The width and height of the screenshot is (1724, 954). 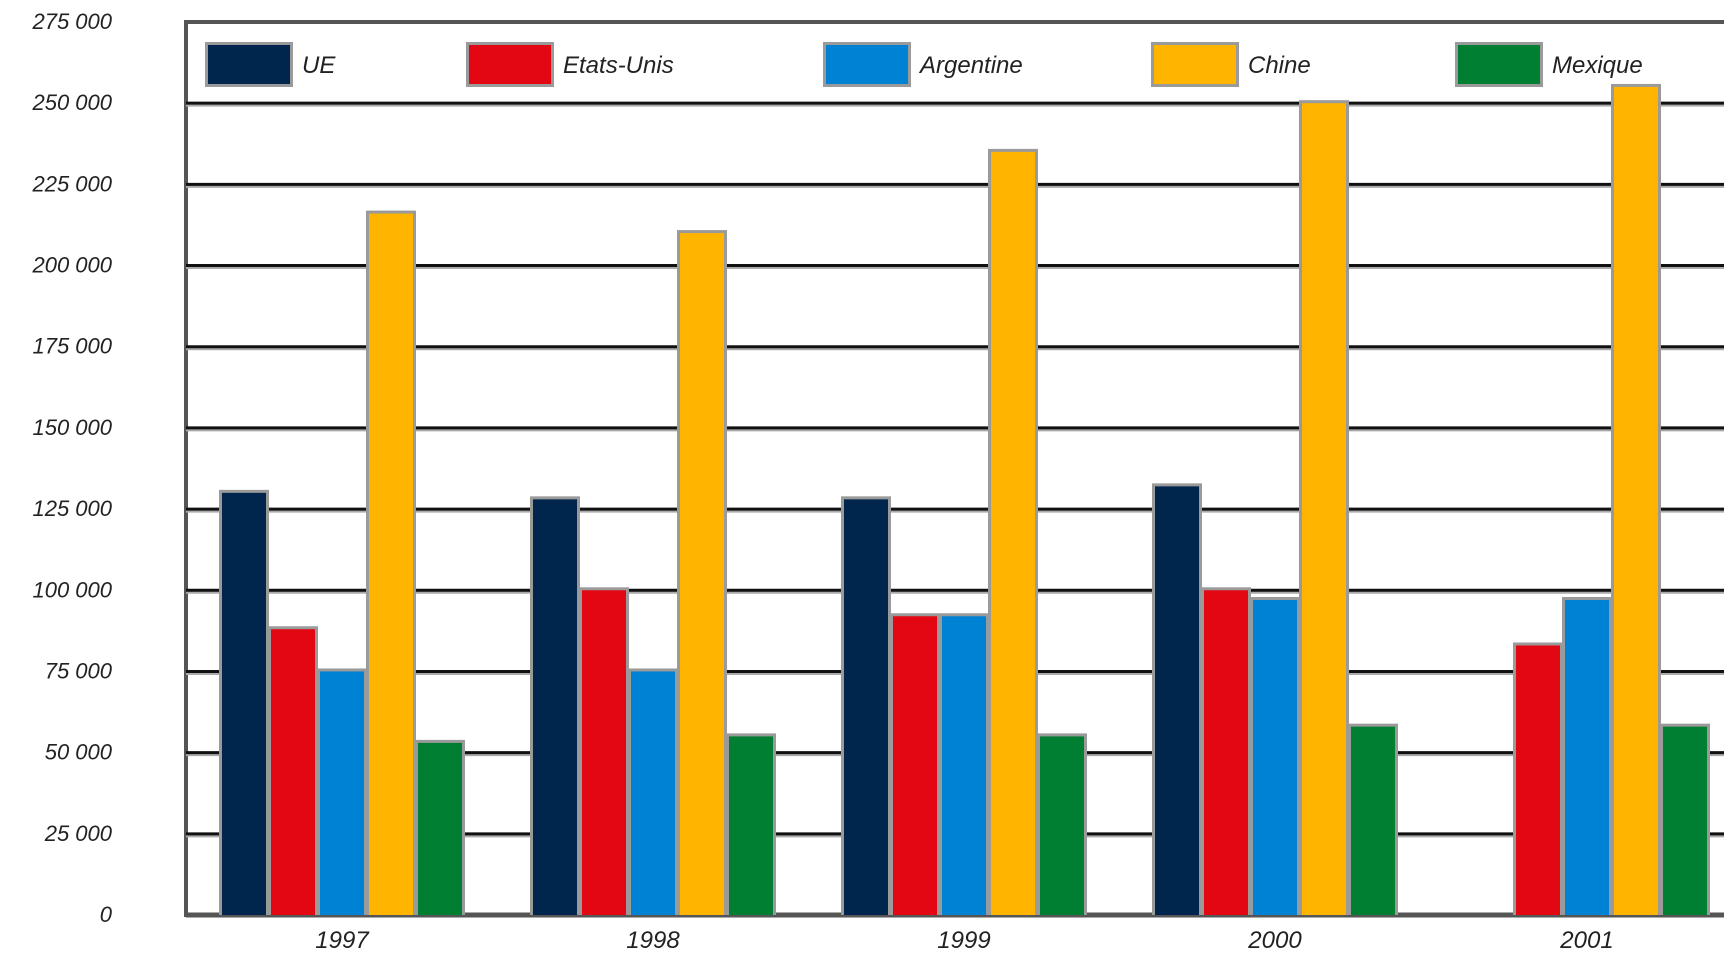 What do you see at coordinates (751, 825) in the screenshot?
I see `bar-mexique-1998: Mexique 1998: 55000` at bounding box center [751, 825].